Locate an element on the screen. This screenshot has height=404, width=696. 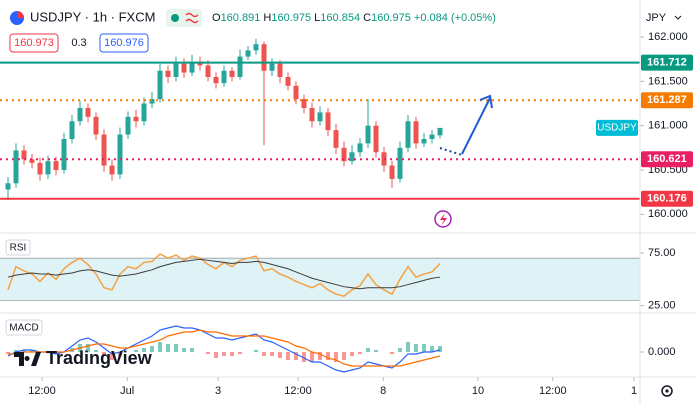
level-price-box is located at coordinates (667, 62).